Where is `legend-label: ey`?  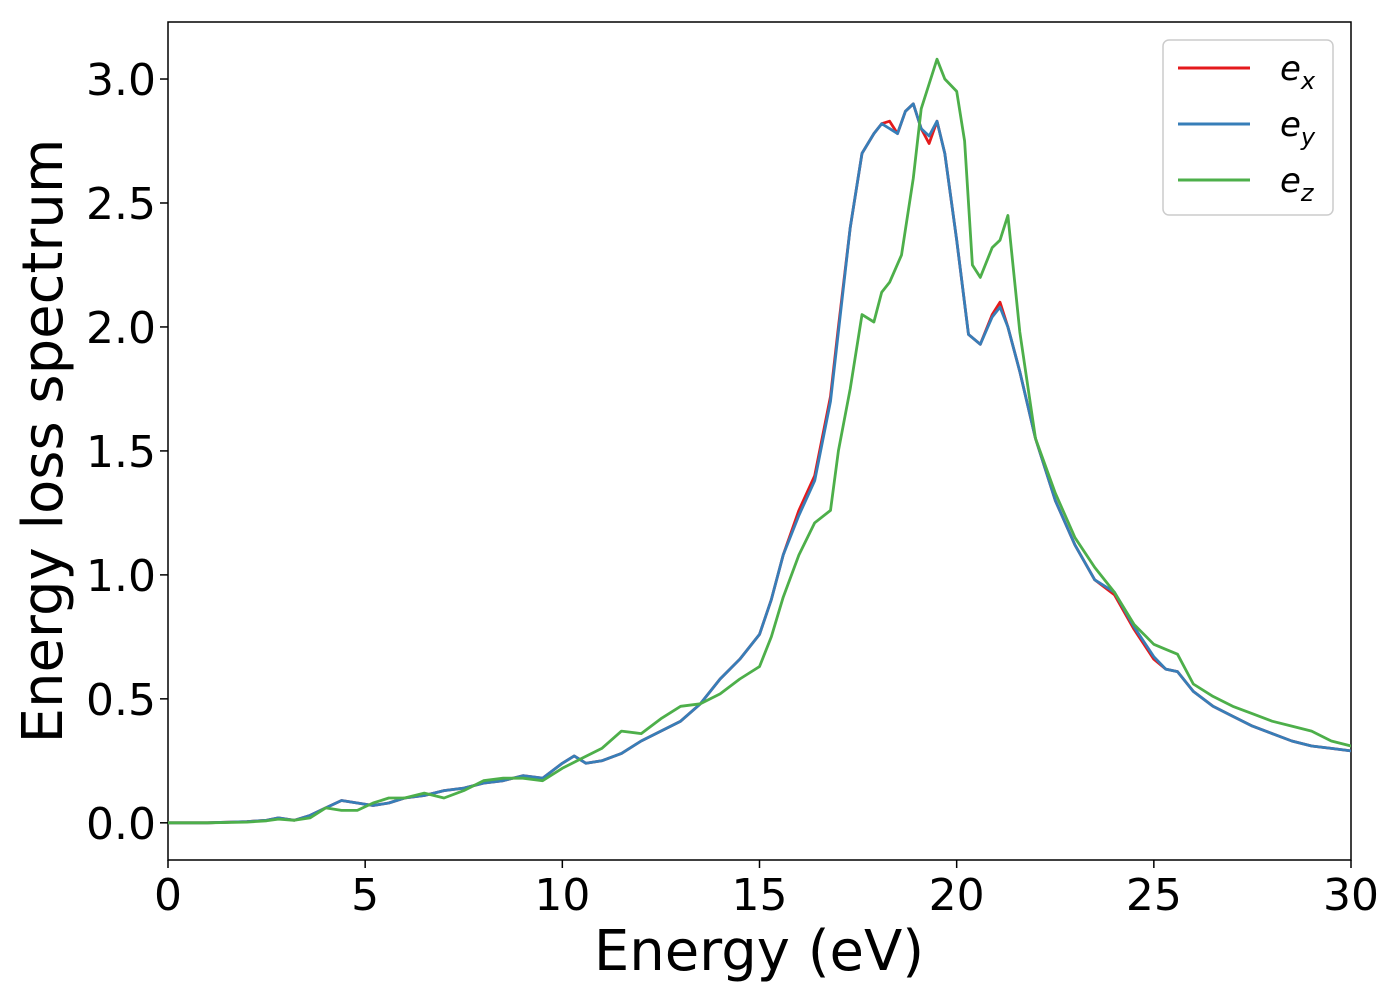
legend-label: ey is located at coordinates (1298, 128).